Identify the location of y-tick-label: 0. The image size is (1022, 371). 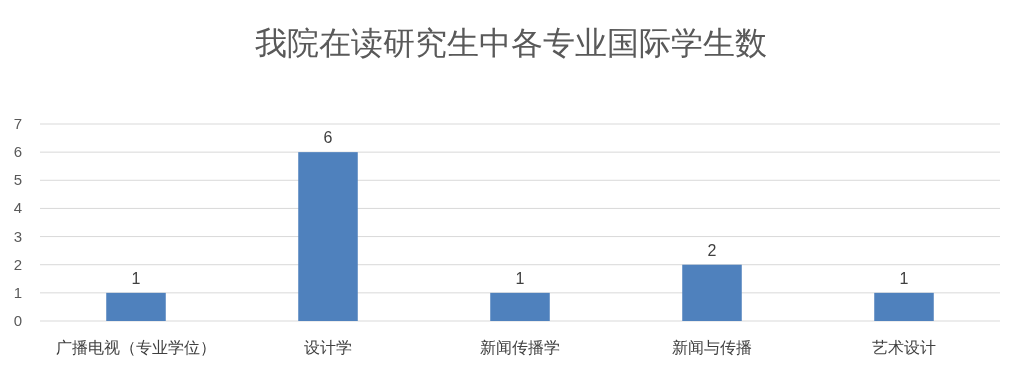
(17, 320).